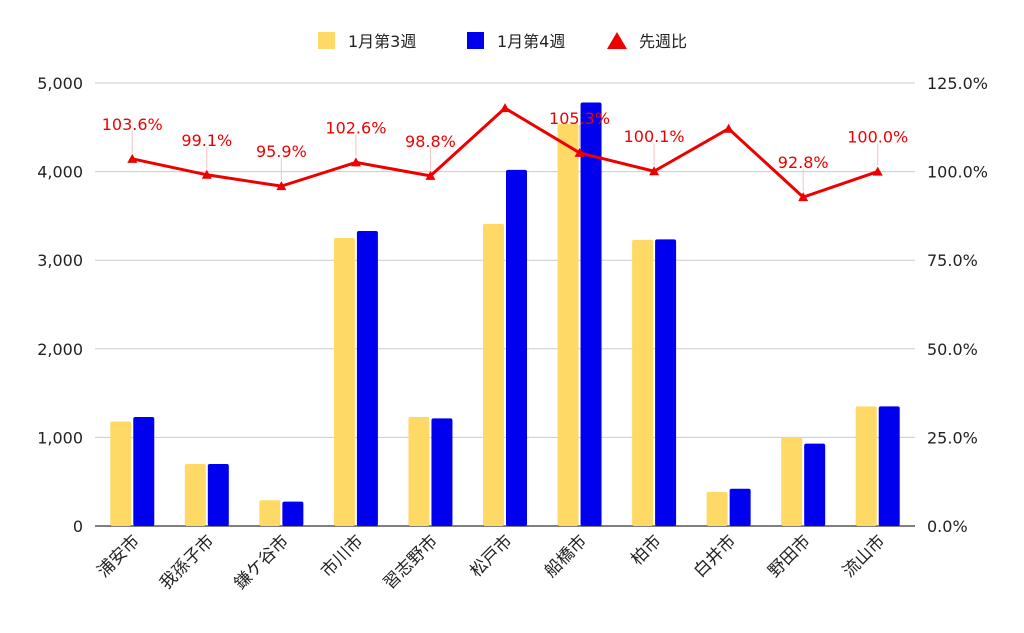 The height and width of the screenshot is (633, 1024). I want to click on data-label: 92.8%, so click(803, 162).